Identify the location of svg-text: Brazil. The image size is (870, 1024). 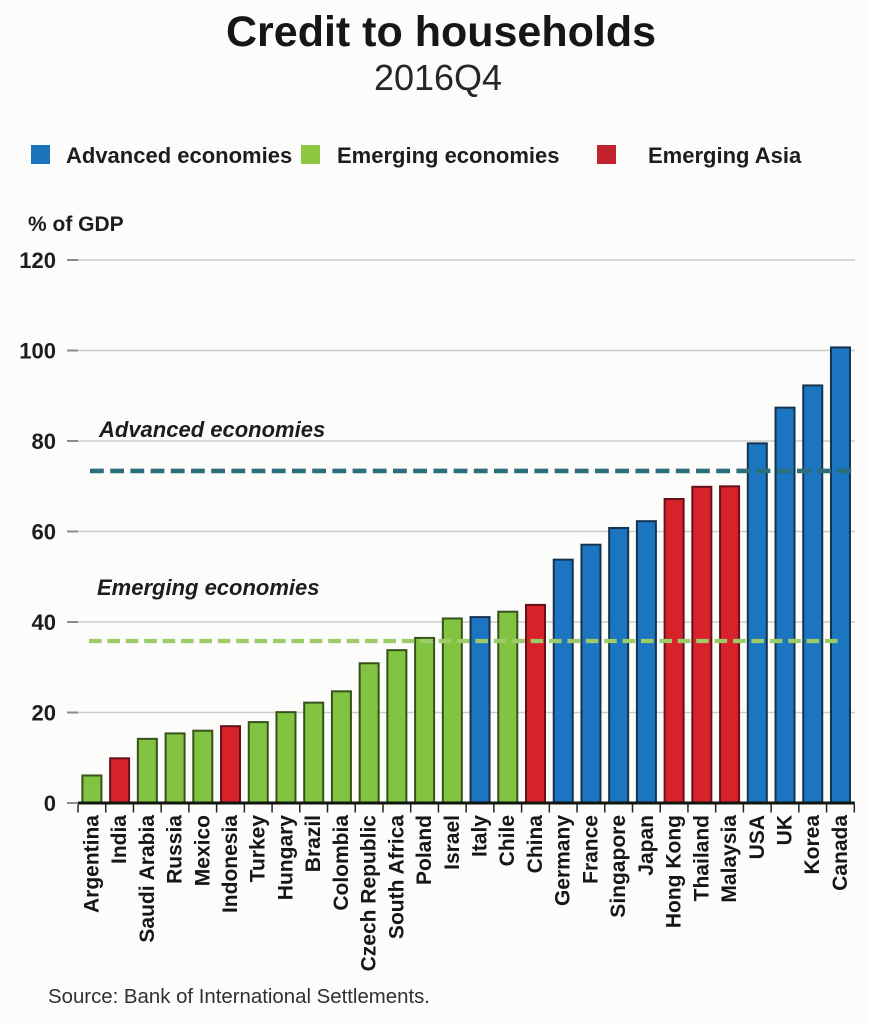
(313, 843).